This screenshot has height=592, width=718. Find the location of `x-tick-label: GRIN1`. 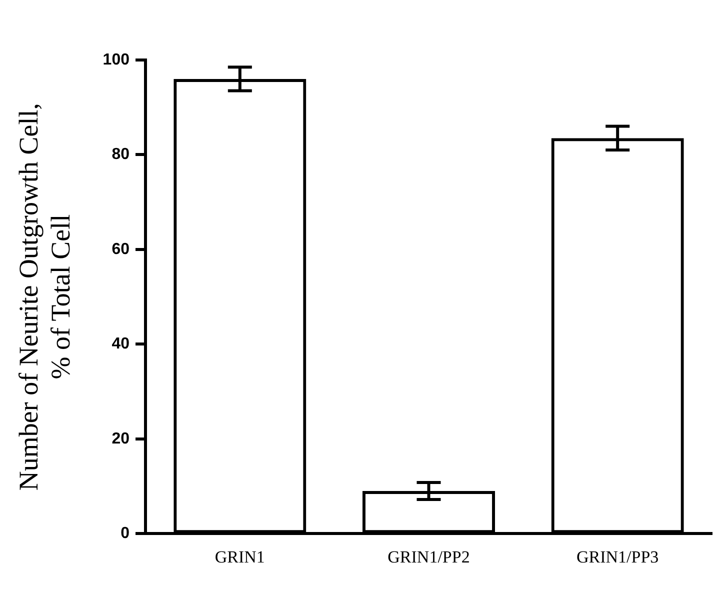

x-tick-label: GRIN1 is located at coordinates (239, 556).